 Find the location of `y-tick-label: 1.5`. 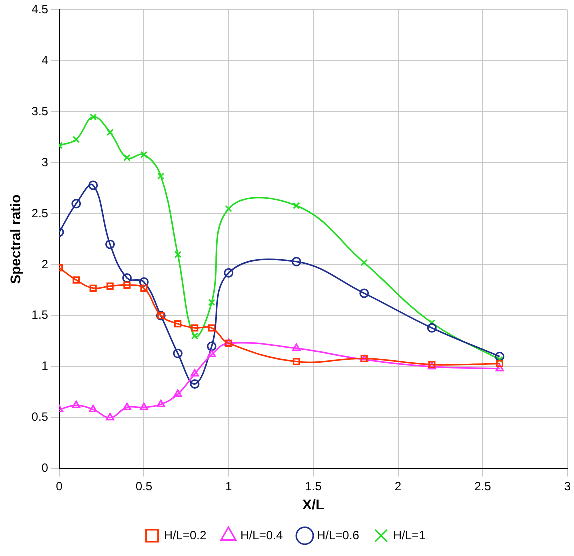

y-tick-label: 1.5 is located at coordinates (40, 315).